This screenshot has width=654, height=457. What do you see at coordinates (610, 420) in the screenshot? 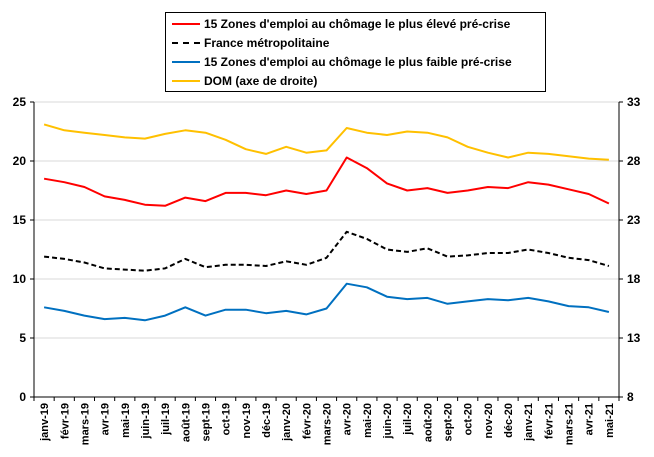
I see `x-tick-label-28: mai-21` at bounding box center [610, 420].